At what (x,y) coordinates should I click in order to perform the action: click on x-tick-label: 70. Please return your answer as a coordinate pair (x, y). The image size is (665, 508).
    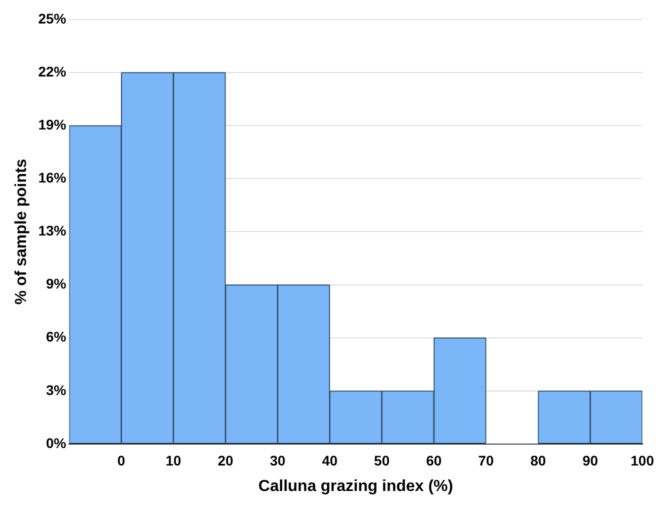
    Looking at the image, I should click on (486, 460).